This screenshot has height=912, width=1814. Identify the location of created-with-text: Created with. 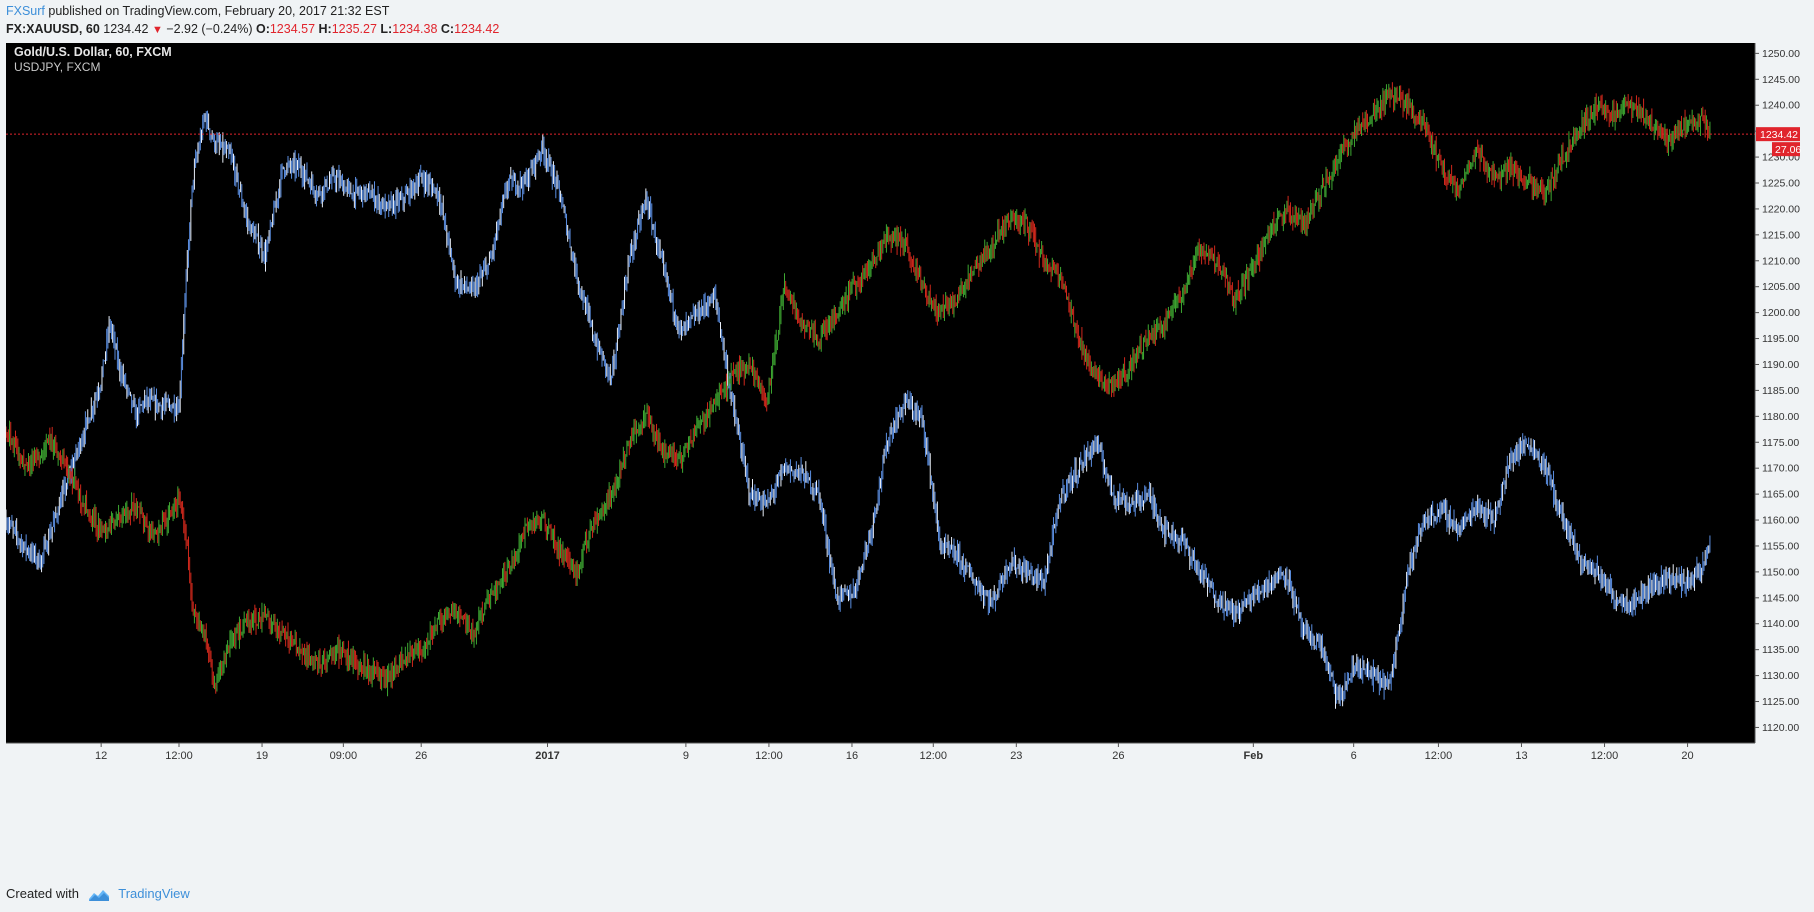
(42, 893).